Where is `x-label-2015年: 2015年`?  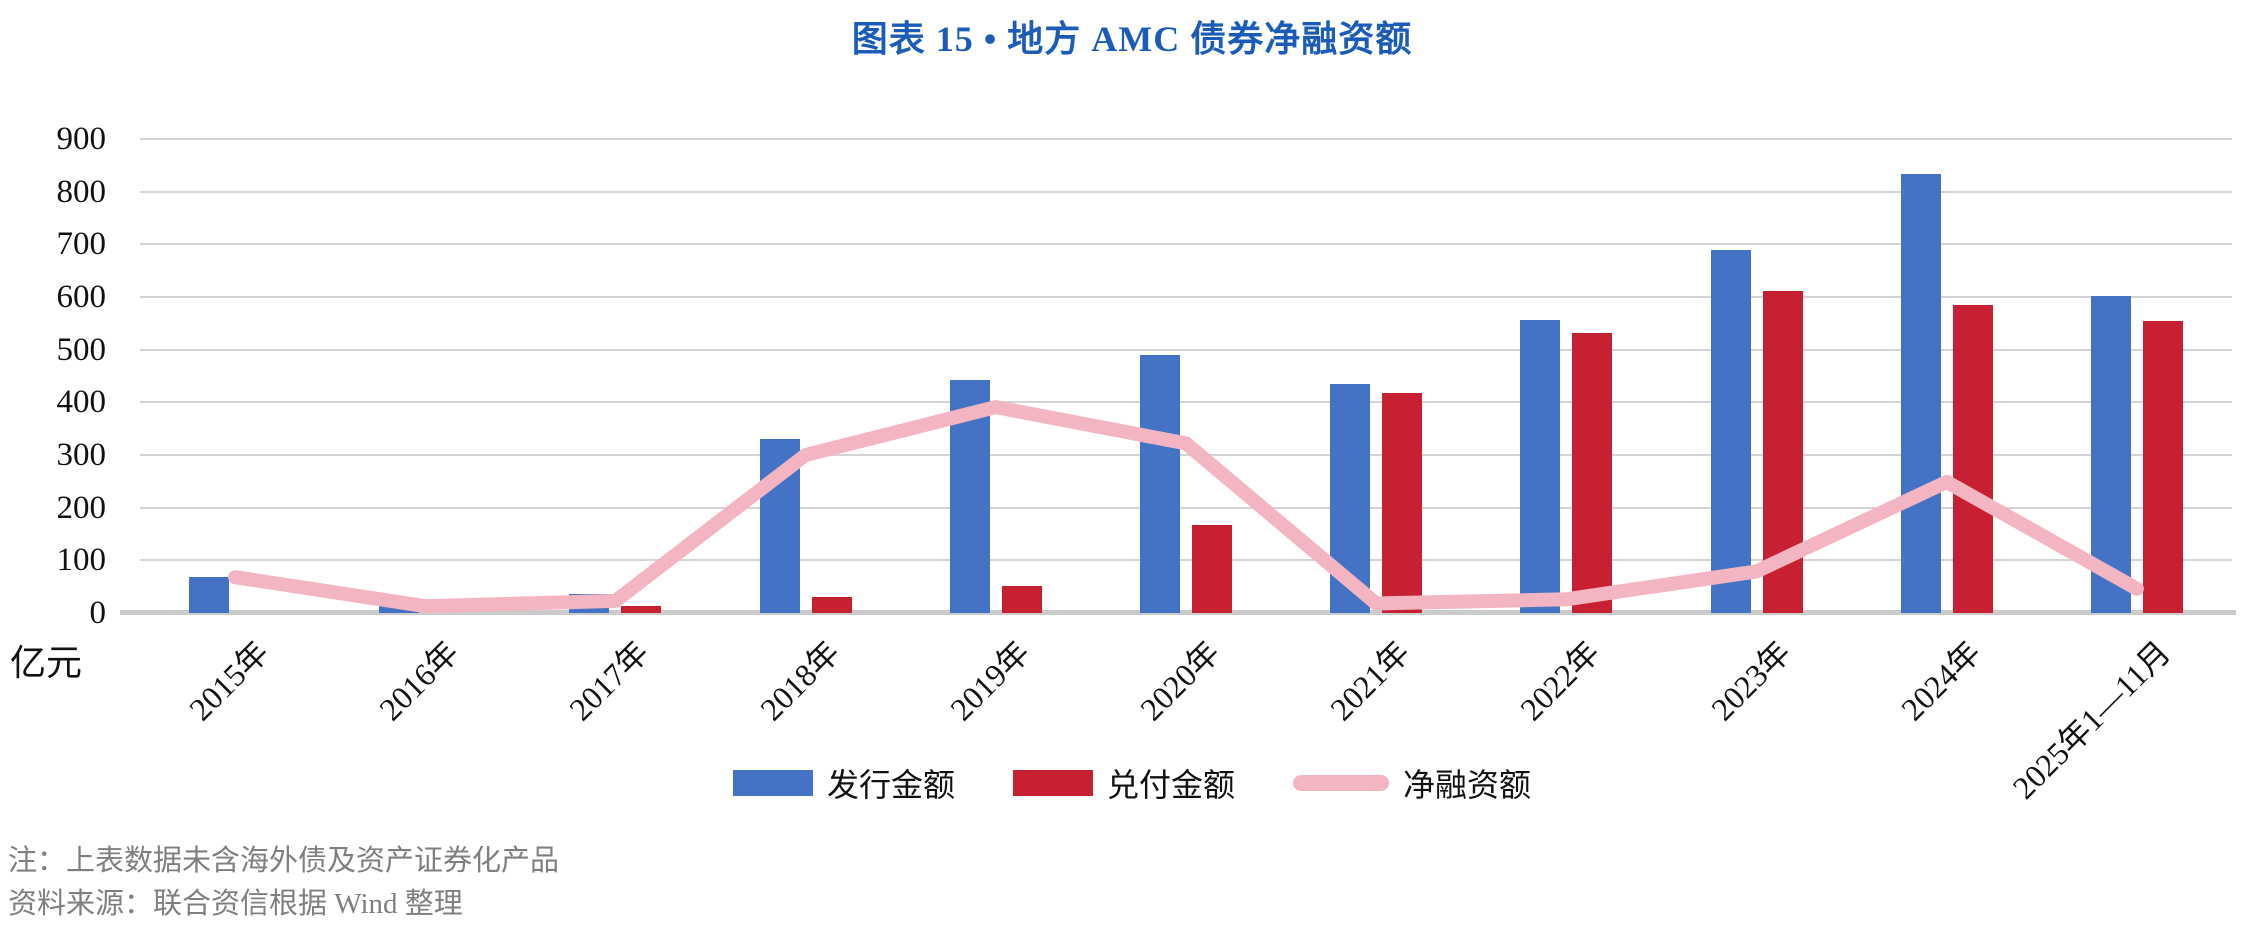 x-label-2015年: 2015年 is located at coordinates (229, 680).